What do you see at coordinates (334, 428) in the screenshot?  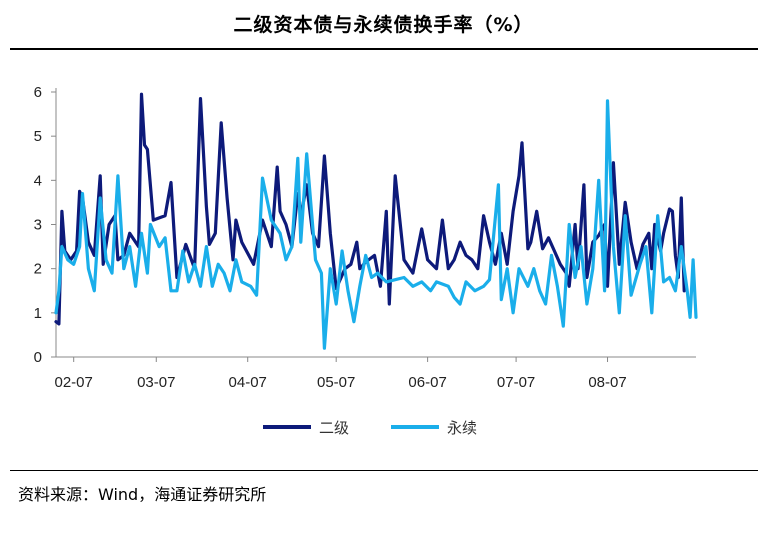 I see `legend-label-1: 二级` at bounding box center [334, 428].